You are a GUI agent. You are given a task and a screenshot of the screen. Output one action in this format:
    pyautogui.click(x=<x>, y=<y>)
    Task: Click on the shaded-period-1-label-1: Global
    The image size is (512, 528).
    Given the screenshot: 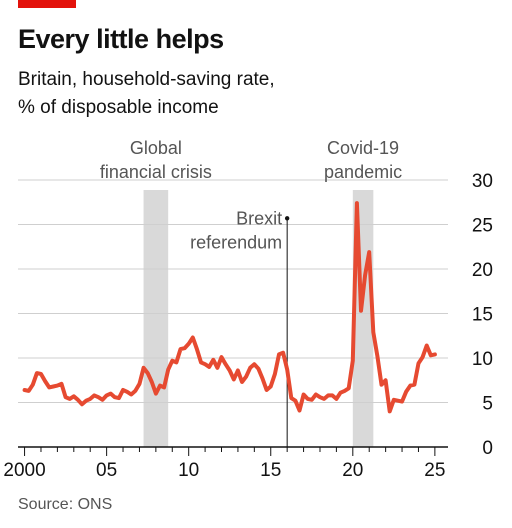 What is the action you would take?
    pyautogui.click(x=156, y=148)
    